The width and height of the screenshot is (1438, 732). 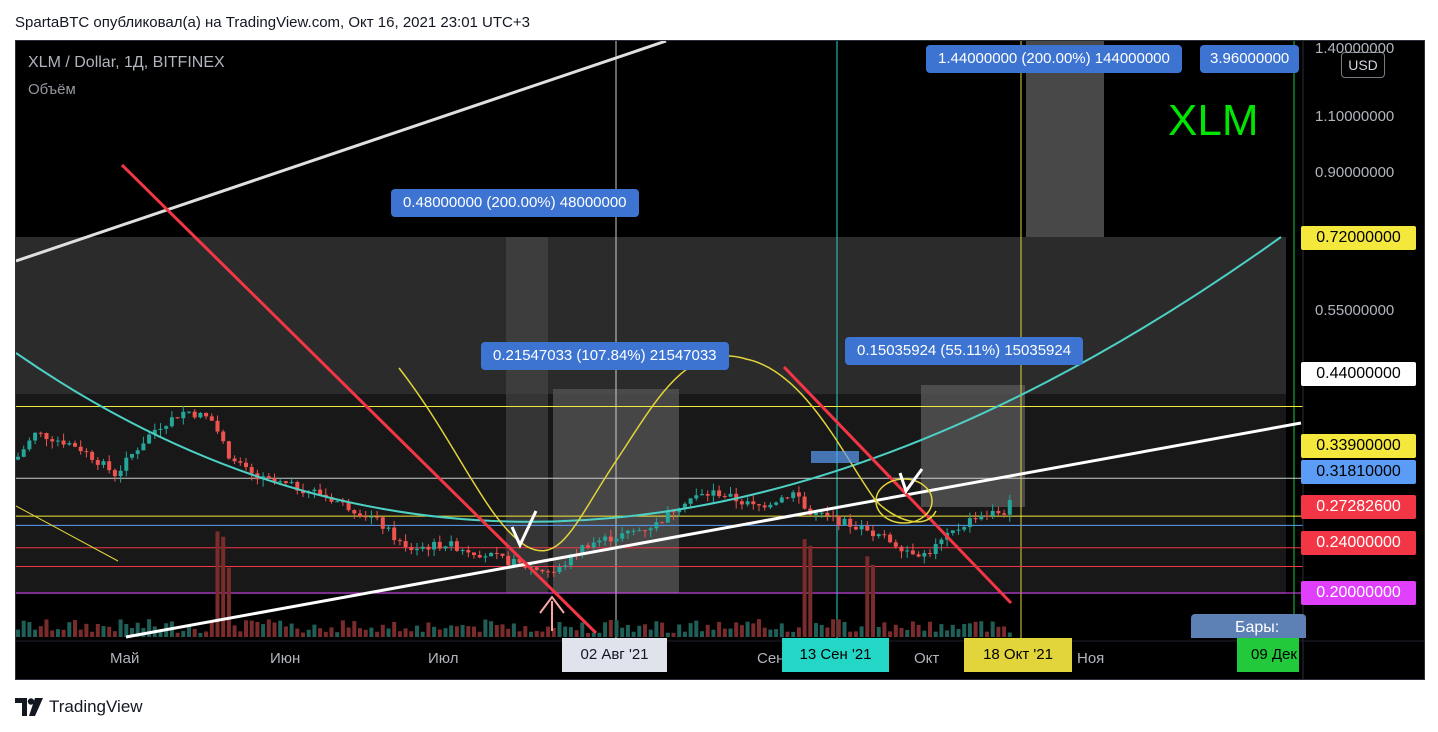 I want to click on x-tick-jul: Июл, so click(x=443, y=658).